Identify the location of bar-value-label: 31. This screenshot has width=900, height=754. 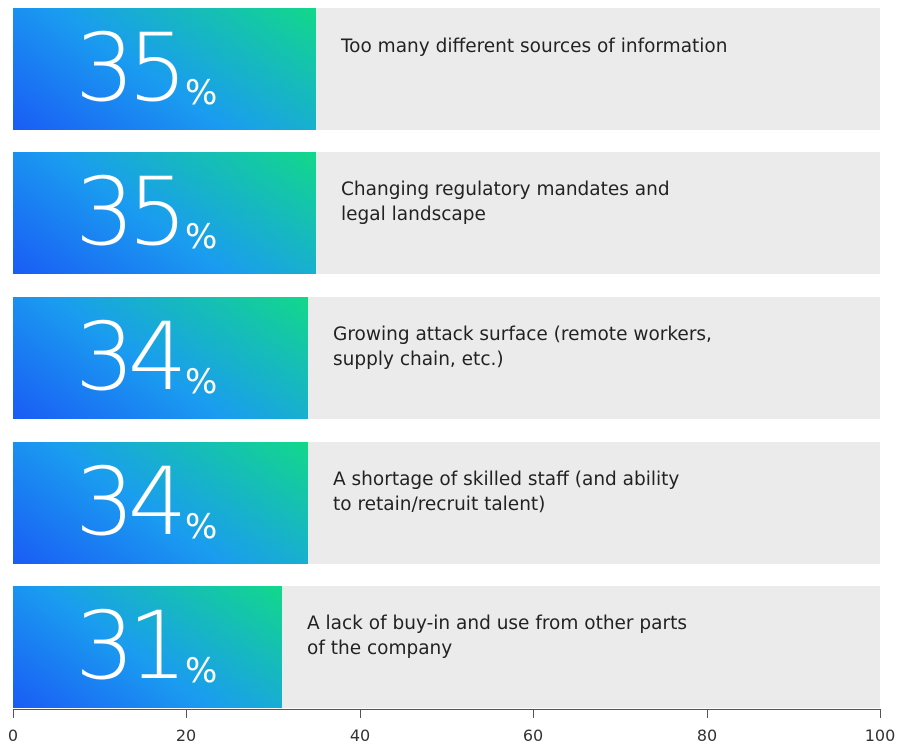
(131, 646).